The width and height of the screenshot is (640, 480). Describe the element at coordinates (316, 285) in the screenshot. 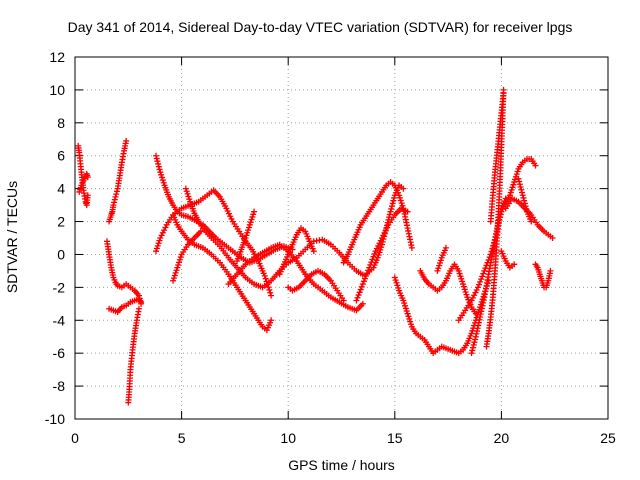

I see `series-arc15` at that location.